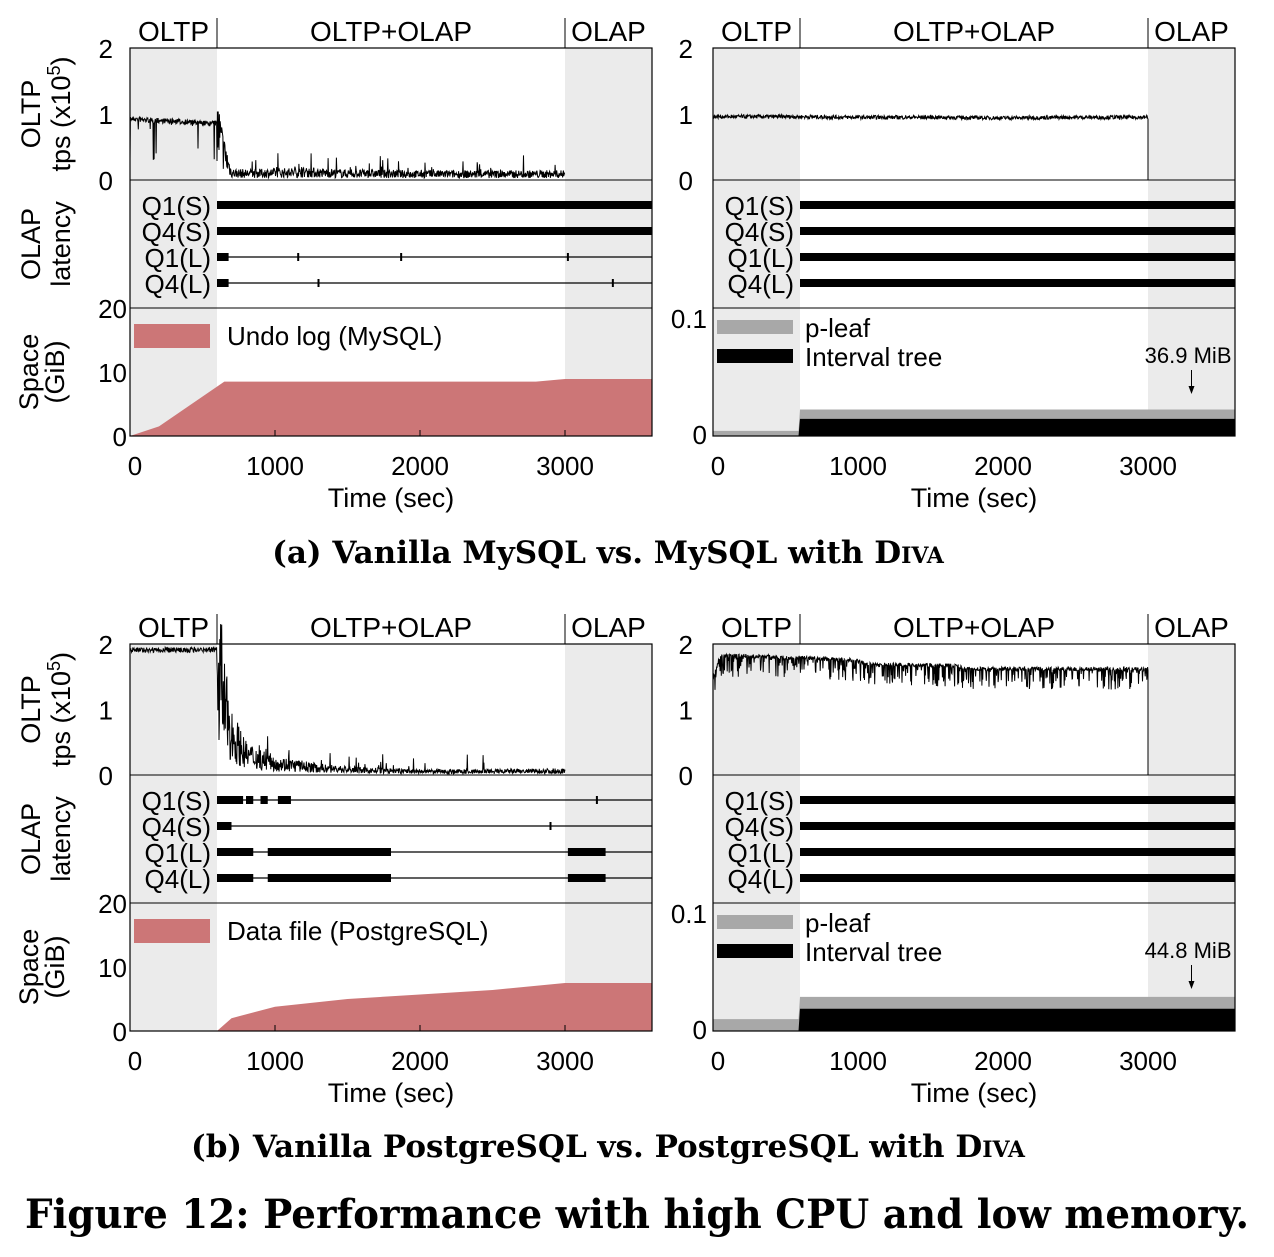  Describe the element at coordinates (60, 709) in the screenshot. I see `y-label-tps-units: tps (x105)` at that location.